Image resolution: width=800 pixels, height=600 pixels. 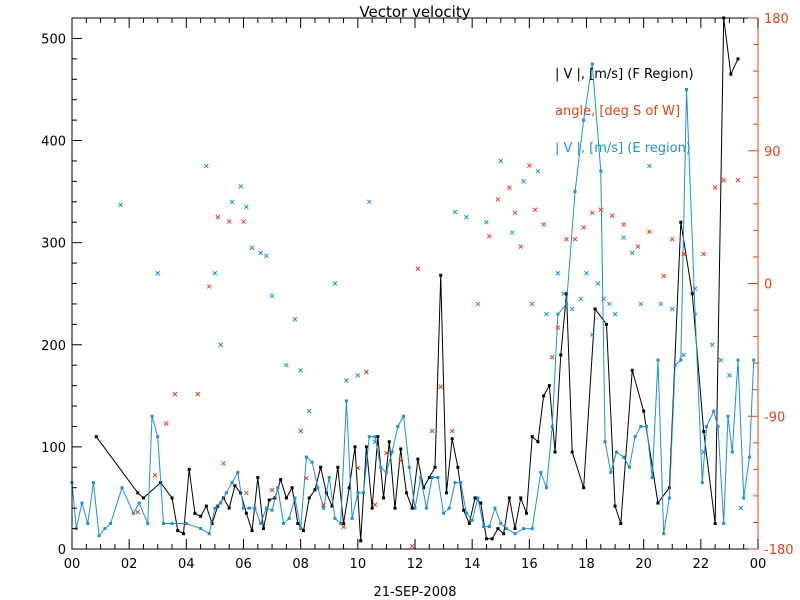 I want to click on y2-tick-label: -90, so click(x=774, y=417).